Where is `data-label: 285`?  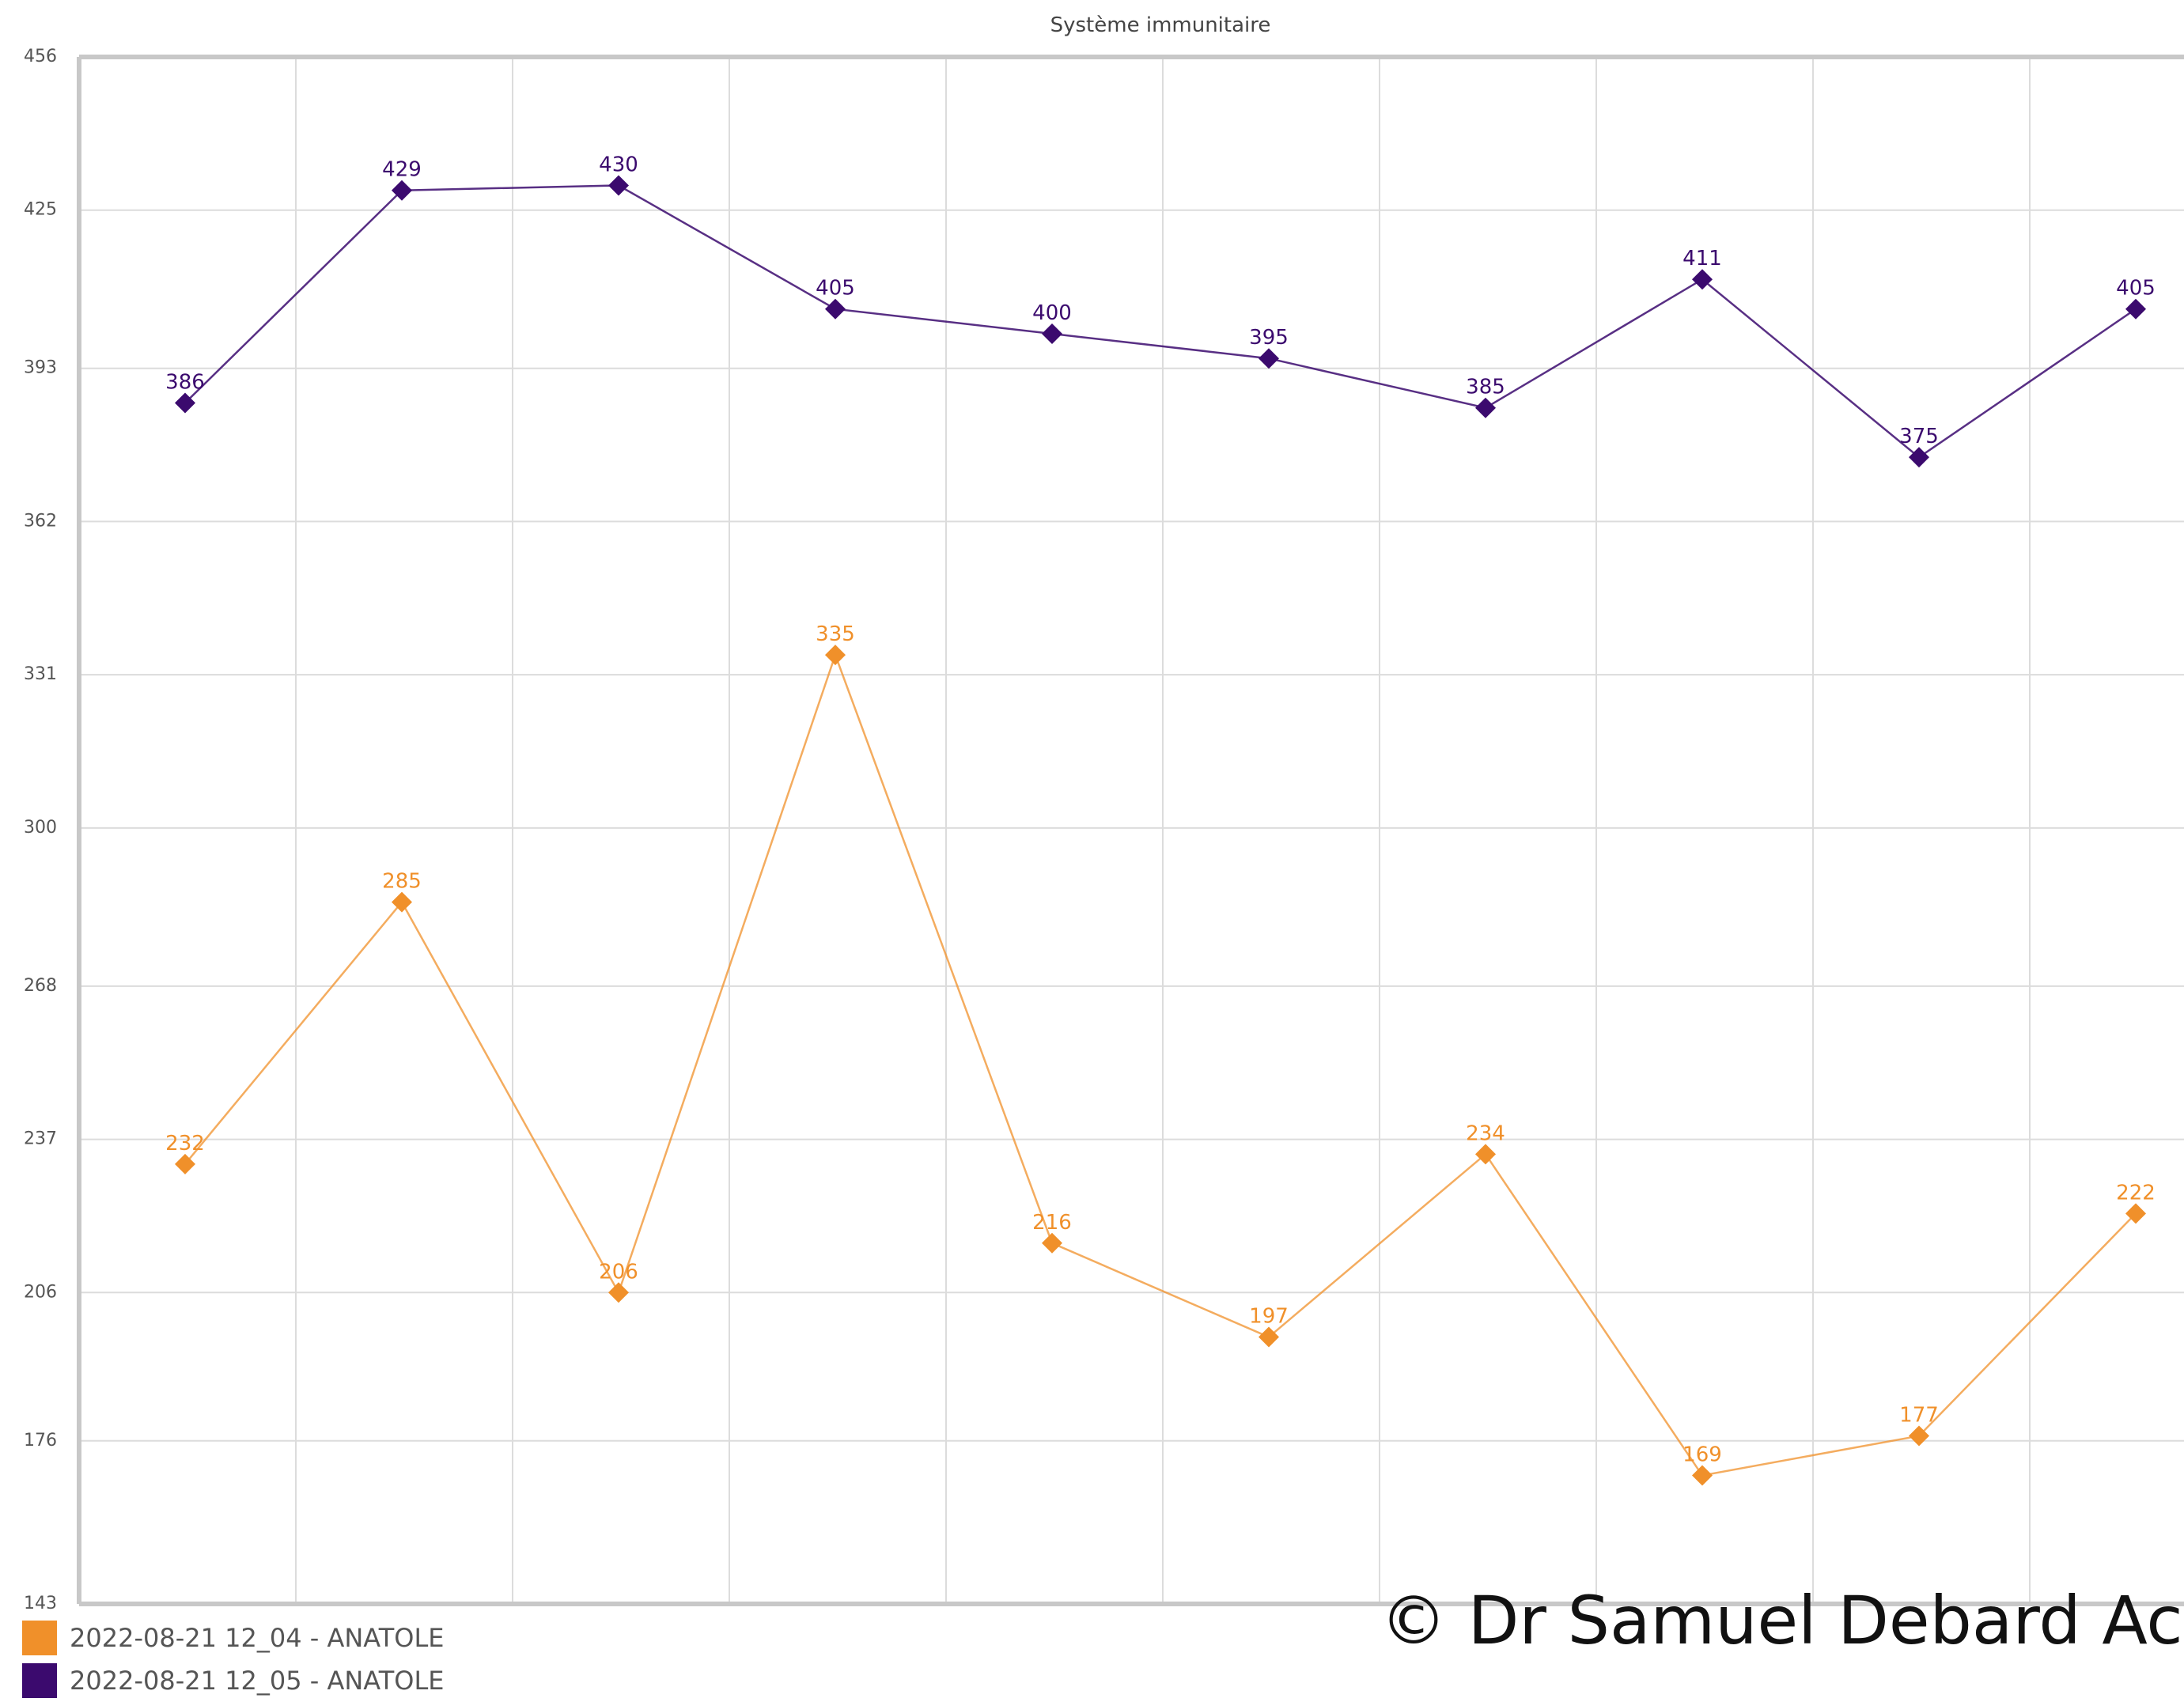
data-label: 285 is located at coordinates (402, 882).